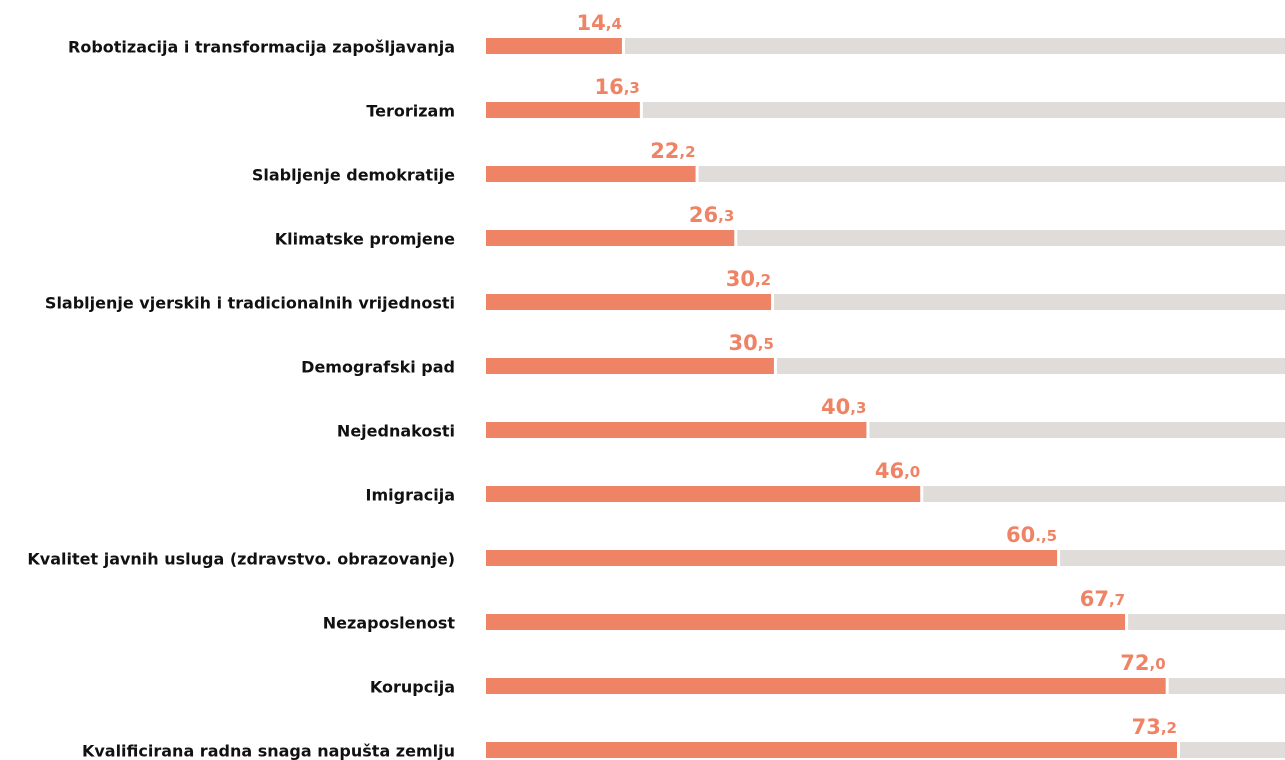  Describe the element at coordinates (396, 431) in the screenshot. I see `category-label: Nejednakosti` at that location.